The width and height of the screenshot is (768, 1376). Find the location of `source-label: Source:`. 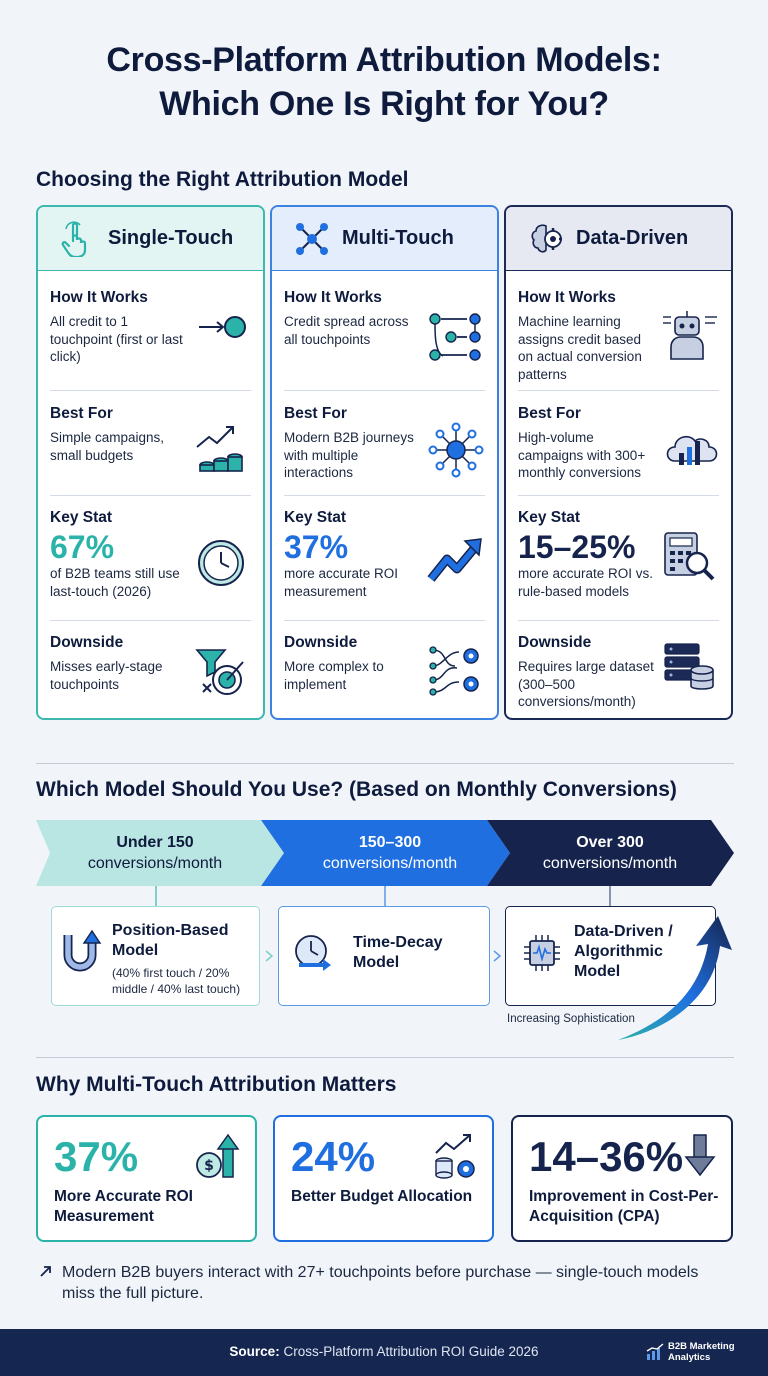

source-label: Source: is located at coordinates (254, 1351).